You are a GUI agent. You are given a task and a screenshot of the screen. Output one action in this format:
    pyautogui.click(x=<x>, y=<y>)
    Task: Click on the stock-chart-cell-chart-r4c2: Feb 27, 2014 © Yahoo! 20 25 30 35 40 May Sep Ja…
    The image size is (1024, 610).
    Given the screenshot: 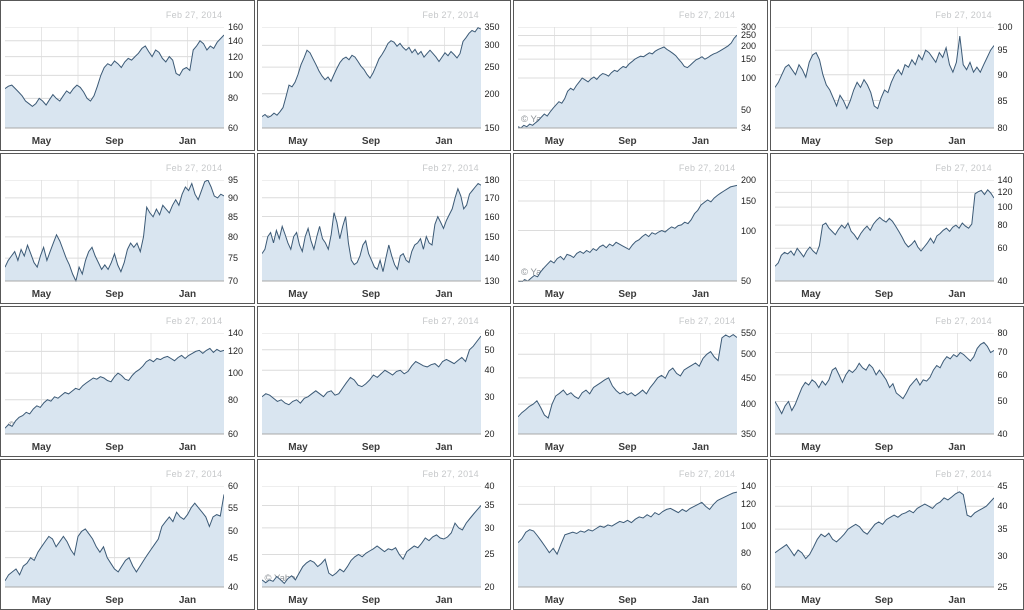 What is the action you would take?
    pyautogui.click(x=383, y=534)
    